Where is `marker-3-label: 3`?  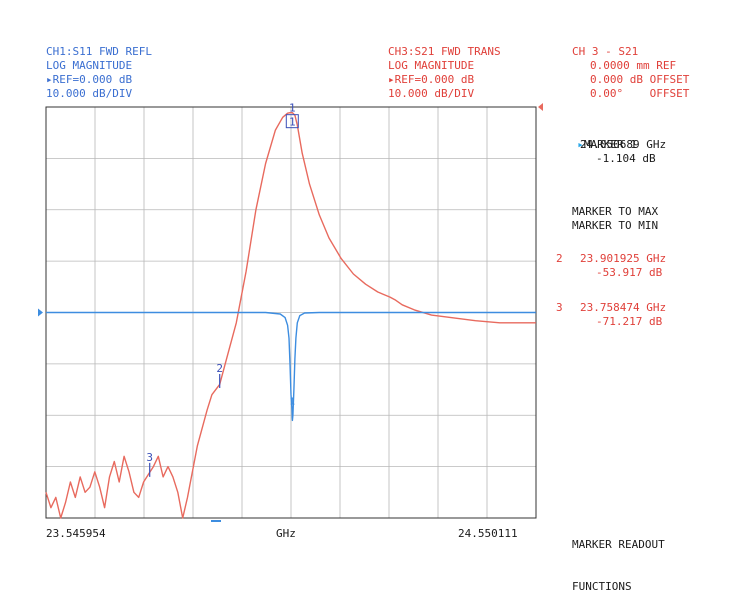
marker-3-label: 3 is located at coordinates (149, 457).